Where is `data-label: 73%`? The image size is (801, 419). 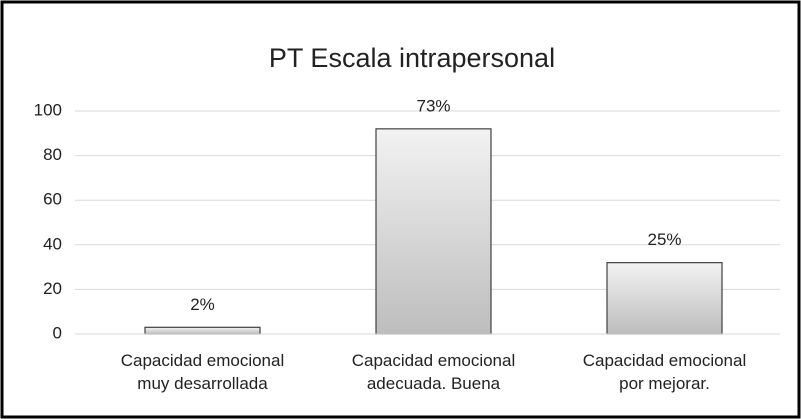 data-label: 73% is located at coordinates (433, 105).